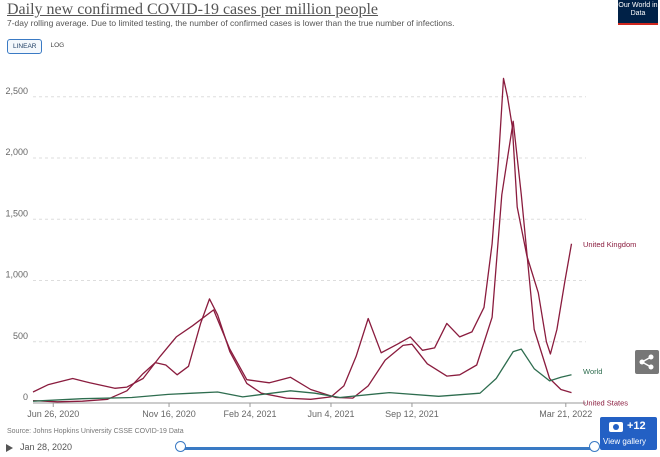 This screenshot has height=457, width=660. What do you see at coordinates (628, 433) in the screenshot?
I see `view-gallery-button: +12 View gallery` at bounding box center [628, 433].